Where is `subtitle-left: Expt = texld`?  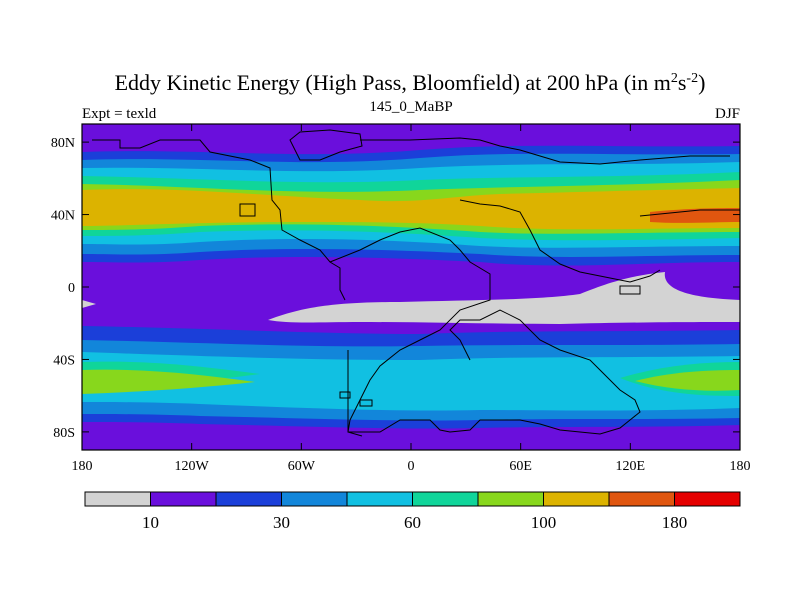
subtitle-left: Expt = texld is located at coordinates (119, 114).